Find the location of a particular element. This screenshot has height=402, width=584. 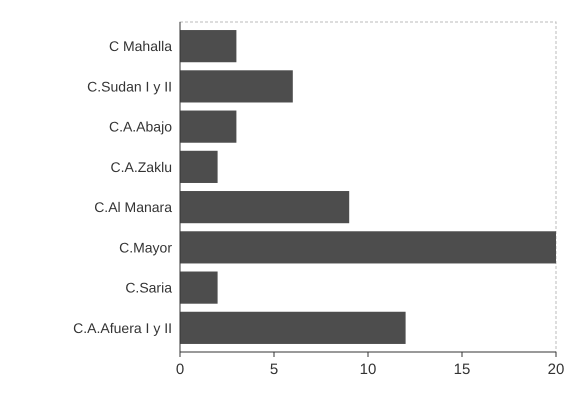

y-tick-label: C.Sudan I y II is located at coordinates (129, 86).